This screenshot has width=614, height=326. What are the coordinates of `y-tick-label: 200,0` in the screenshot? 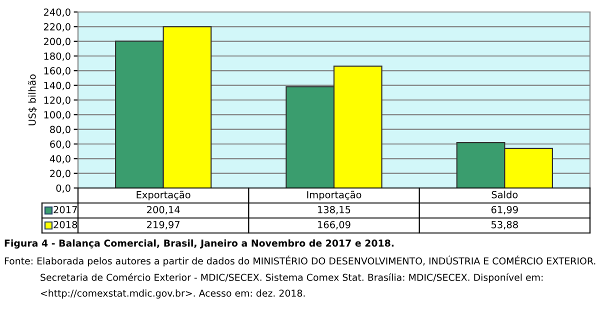 It's located at (57, 42).